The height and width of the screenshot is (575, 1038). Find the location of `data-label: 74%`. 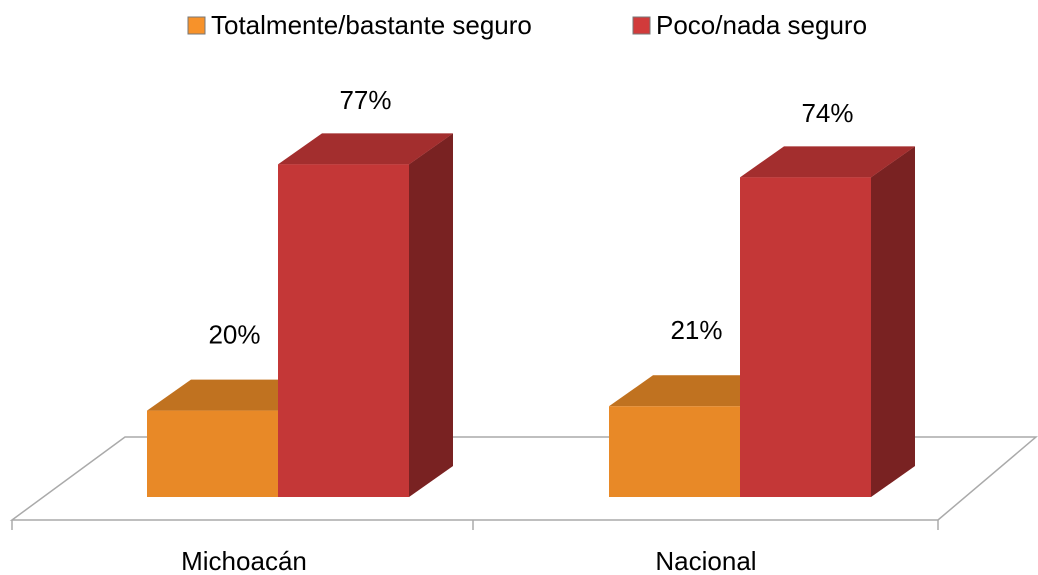

data-label: 74% is located at coordinates (827, 113).